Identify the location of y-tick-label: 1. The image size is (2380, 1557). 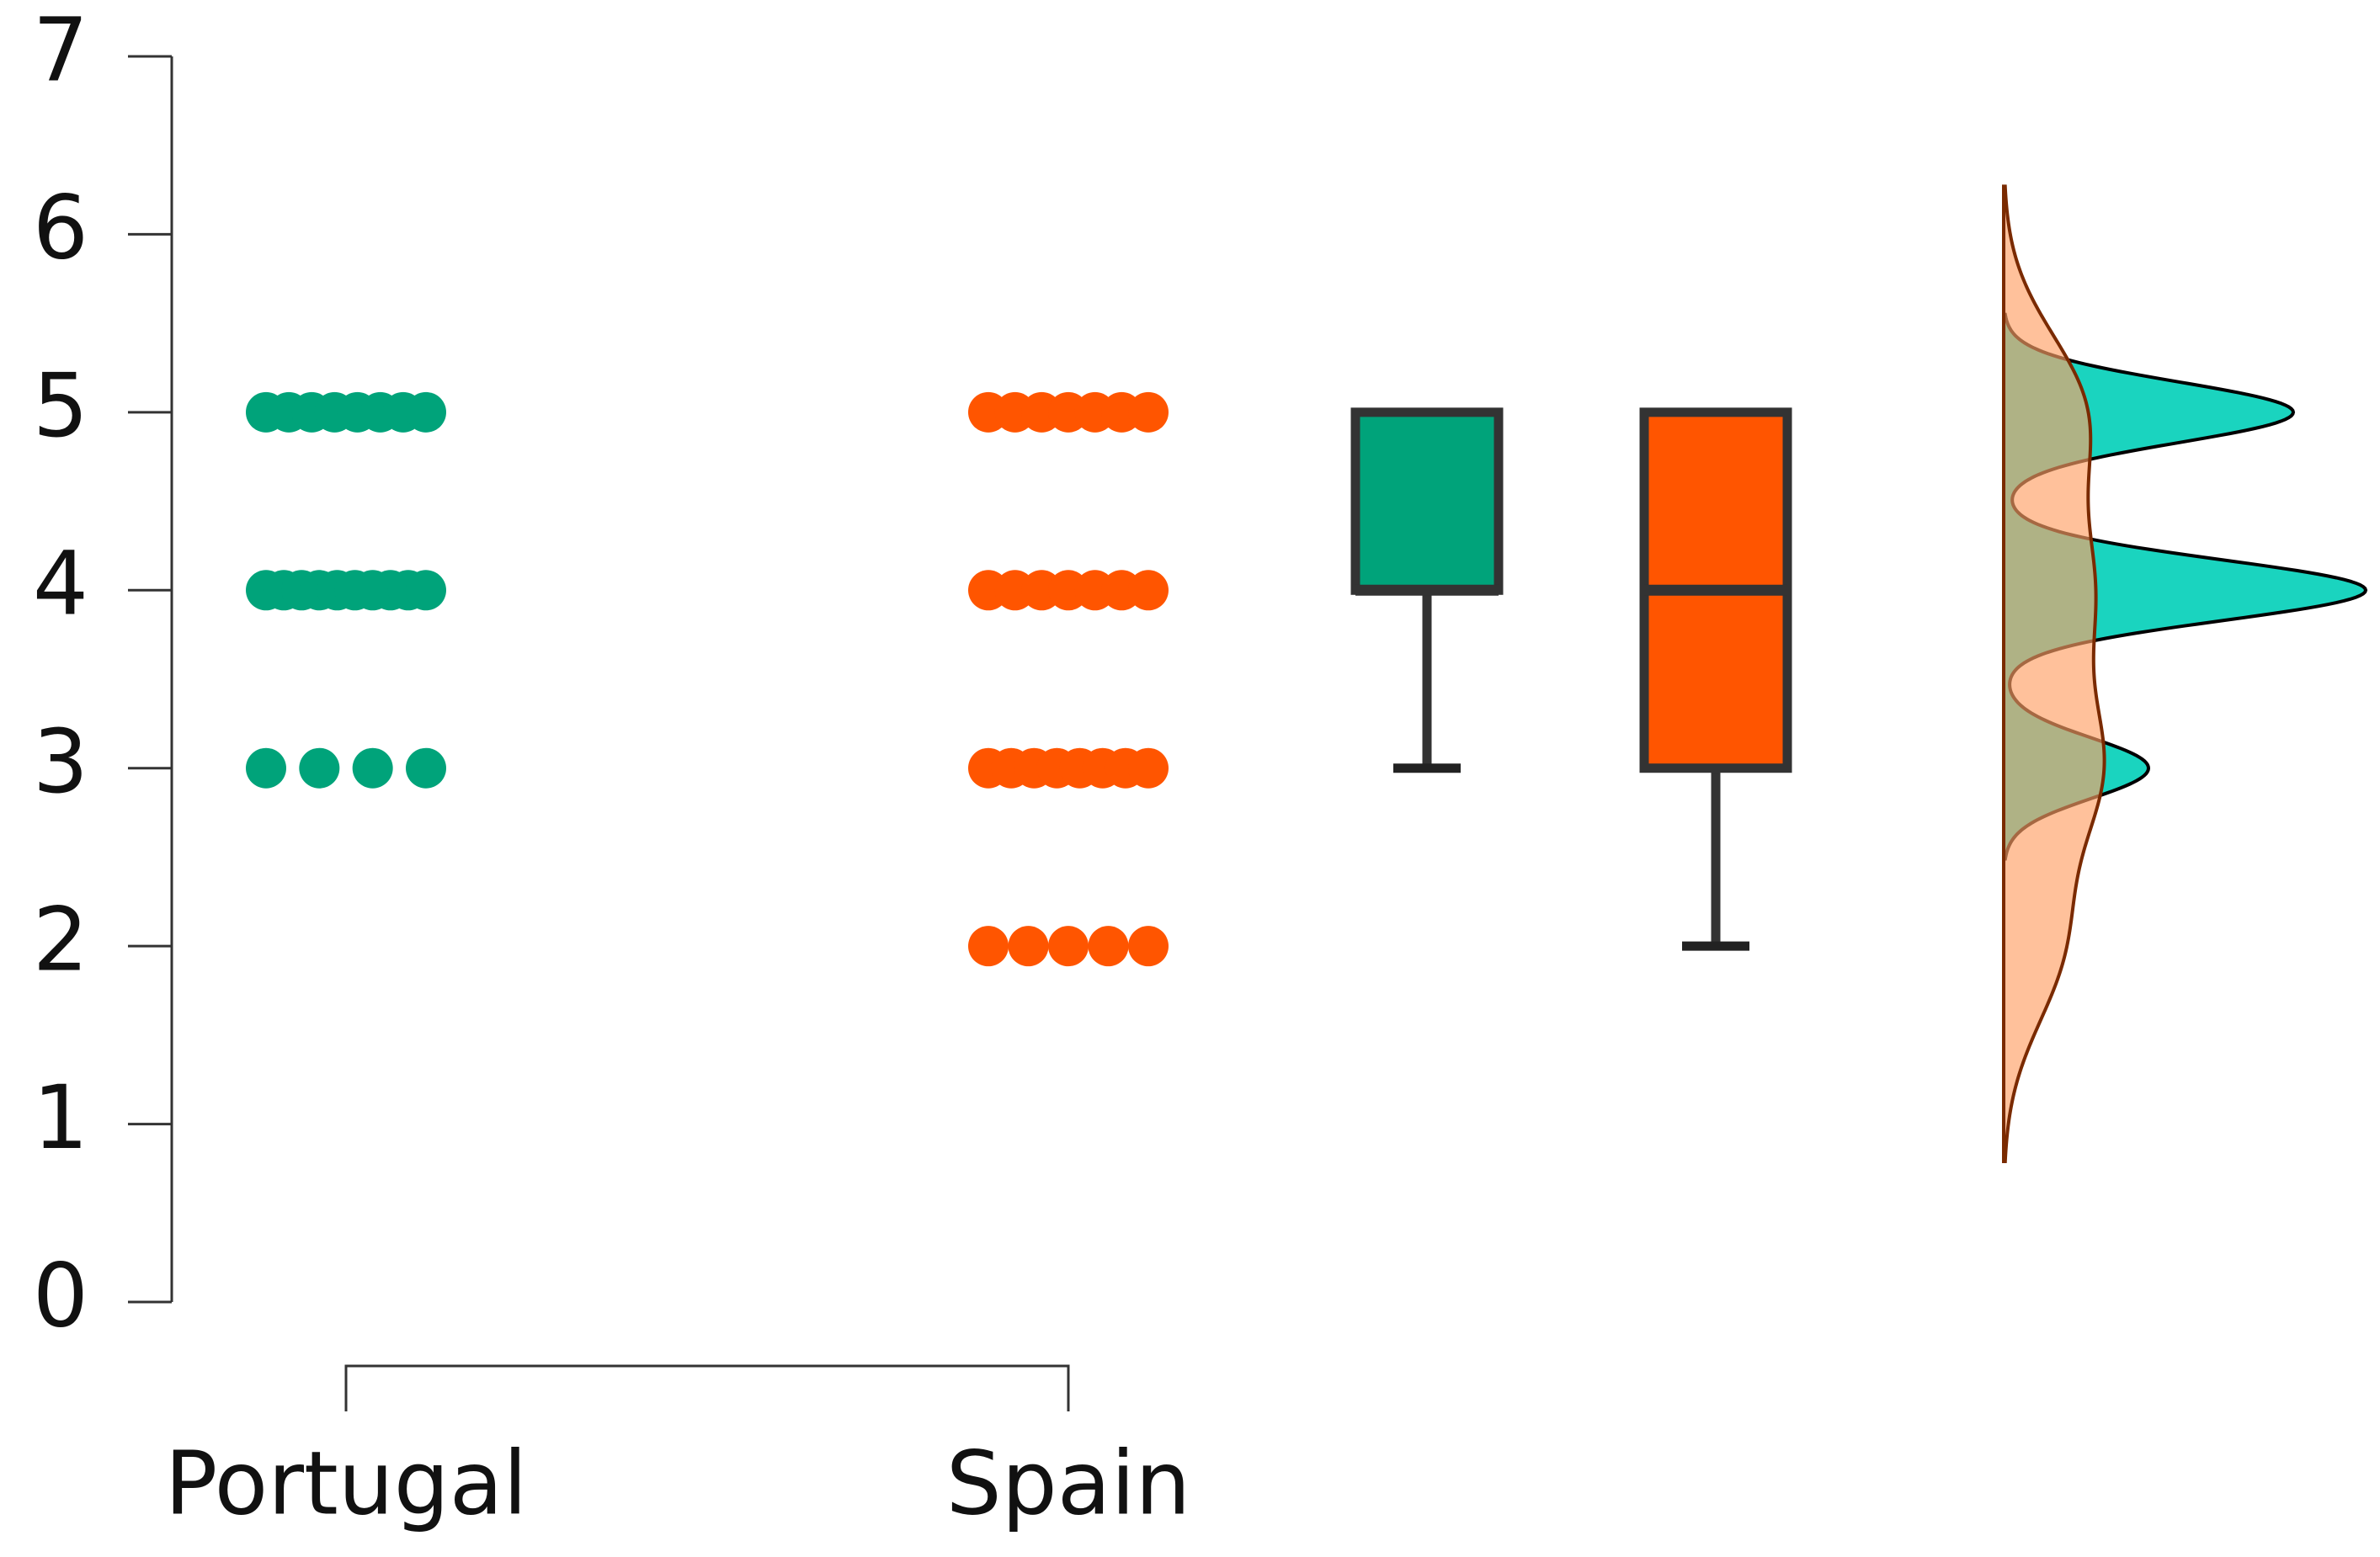
(60, 1117).